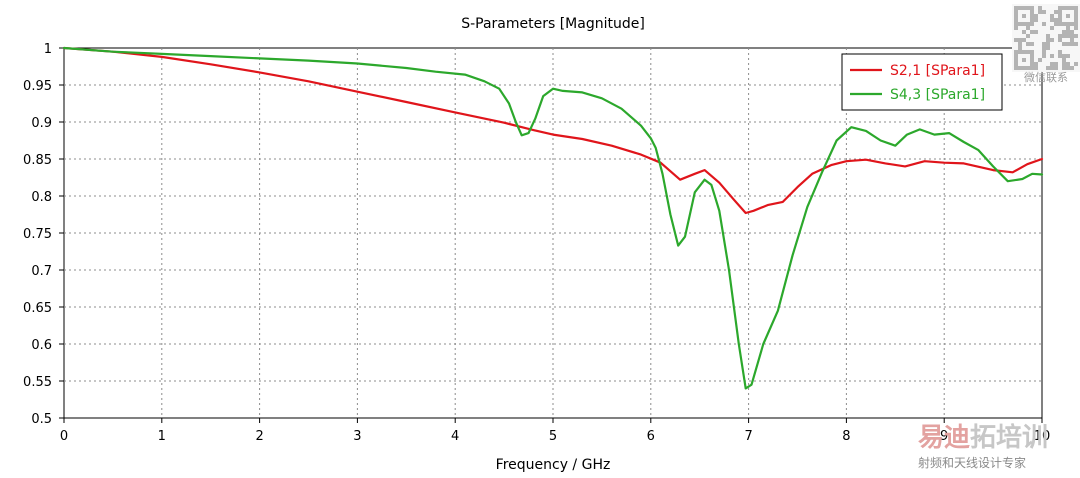 This screenshot has width=1080, height=478. What do you see at coordinates (64, 436) in the screenshot?
I see `x-tick-label: 0` at bounding box center [64, 436].